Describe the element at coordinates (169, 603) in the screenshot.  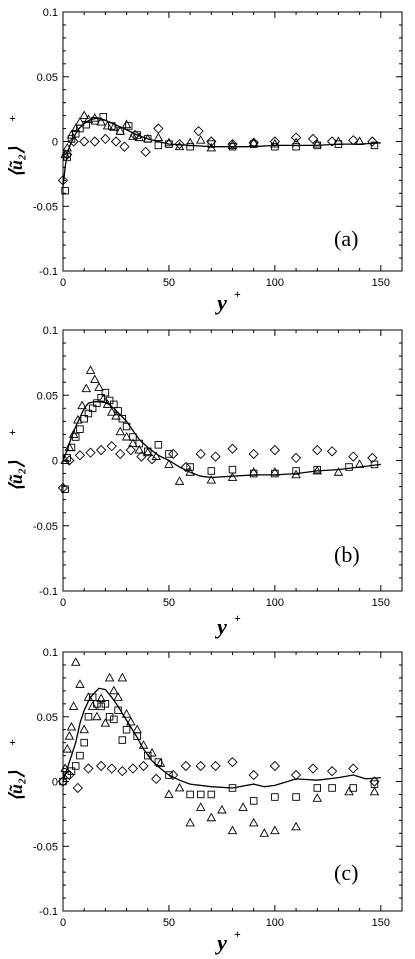
I see `x-tick-label-b: 50` at that location.